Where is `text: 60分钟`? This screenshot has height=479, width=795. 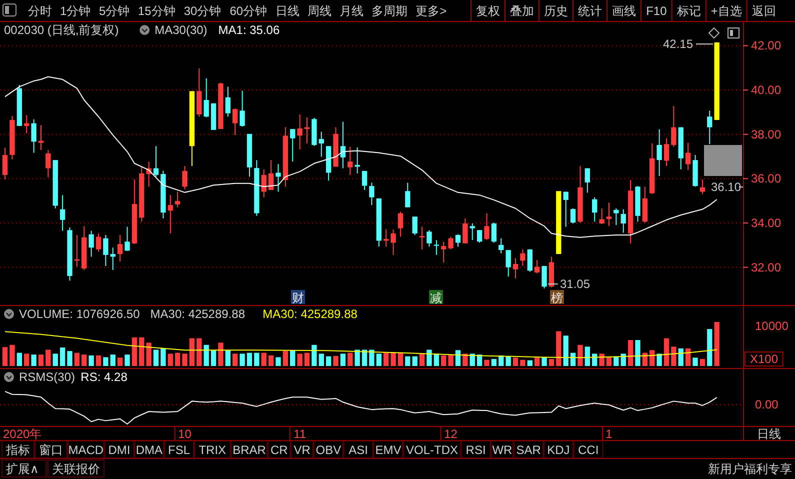
text: 60分钟 is located at coordinates (249, 11).